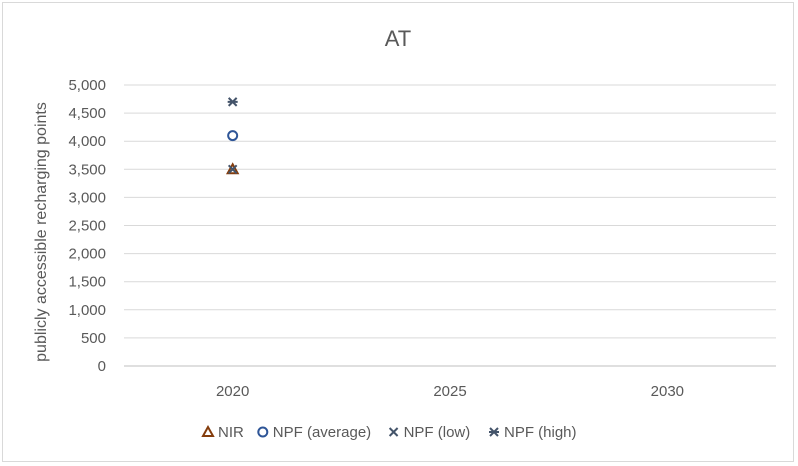  What do you see at coordinates (87, 141) in the screenshot?
I see `y-tick-label: 4,000` at bounding box center [87, 141].